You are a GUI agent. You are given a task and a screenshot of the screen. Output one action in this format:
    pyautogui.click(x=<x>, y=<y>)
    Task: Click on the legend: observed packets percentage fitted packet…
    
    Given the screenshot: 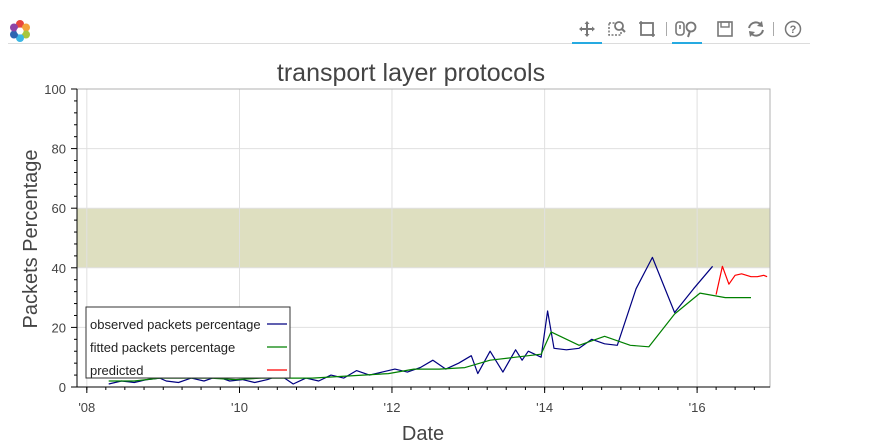 What is the action you would take?
    pyautogui.click(x=188, y=342)
    